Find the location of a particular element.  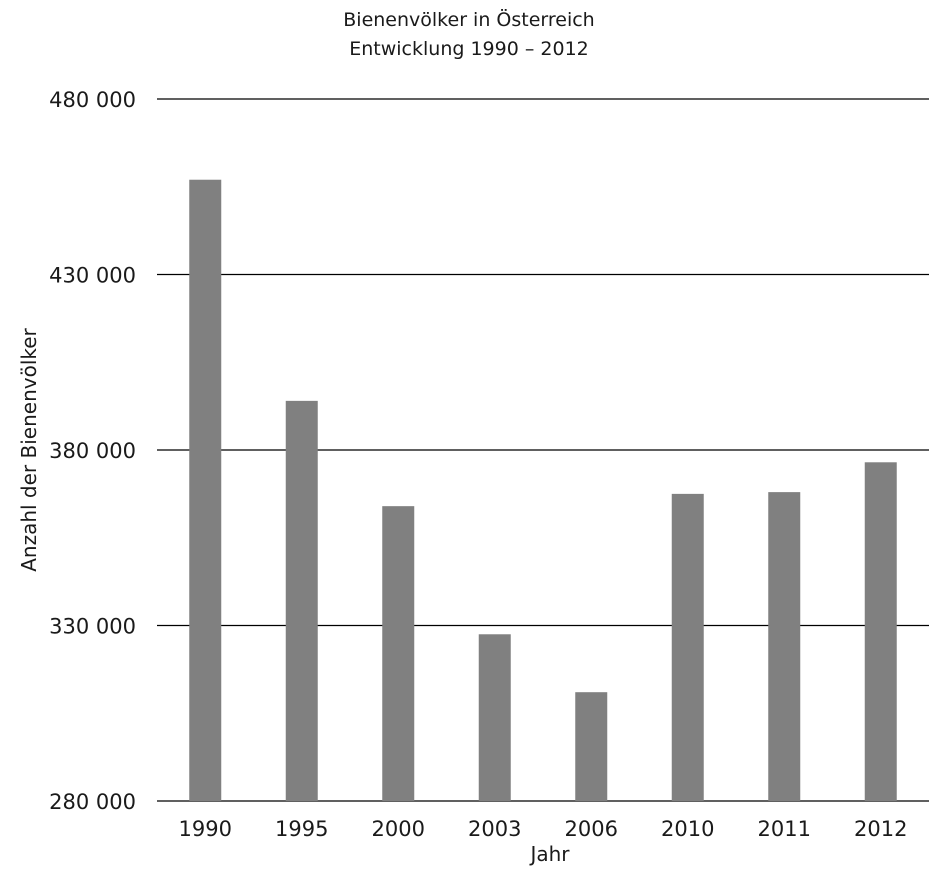

x-tick-label: 2000 is located at coordinates (398, 829).